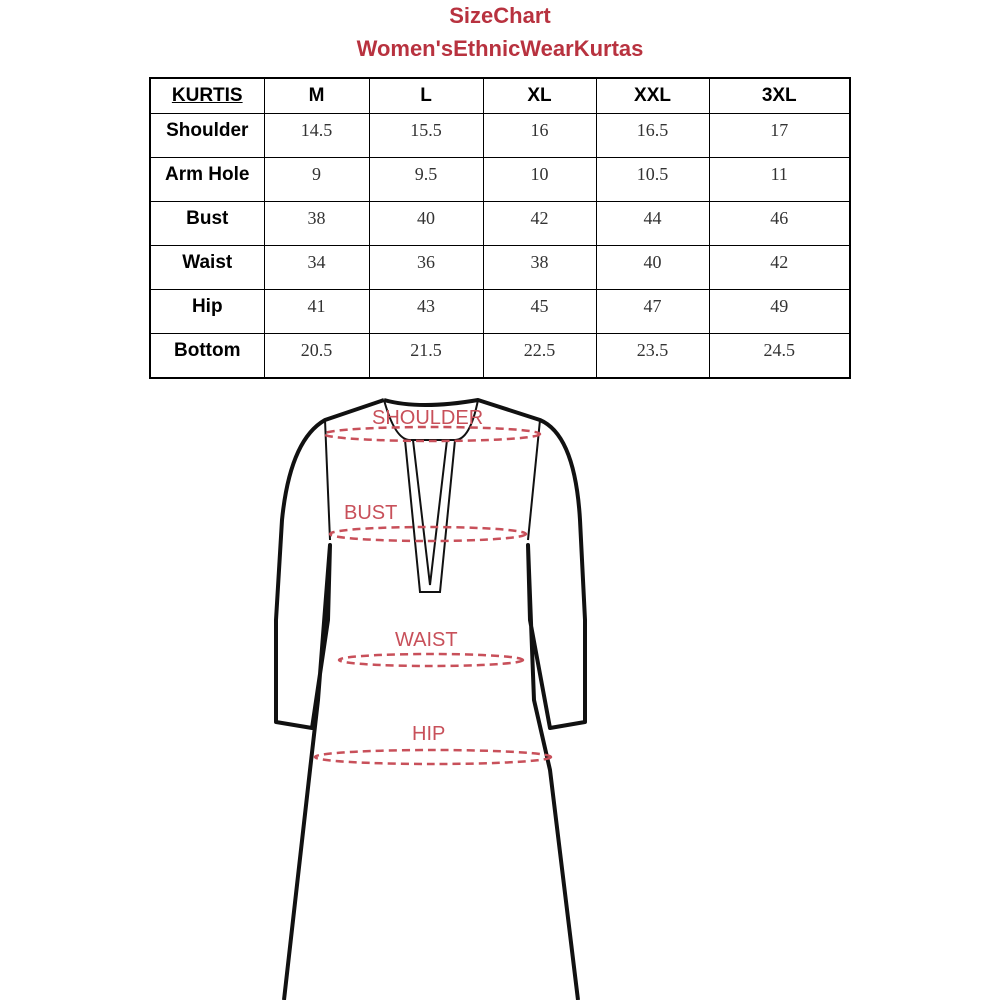 This screenshot has height=1000, width=1000. I want to click on bust-measure-line, so click(428, 534).